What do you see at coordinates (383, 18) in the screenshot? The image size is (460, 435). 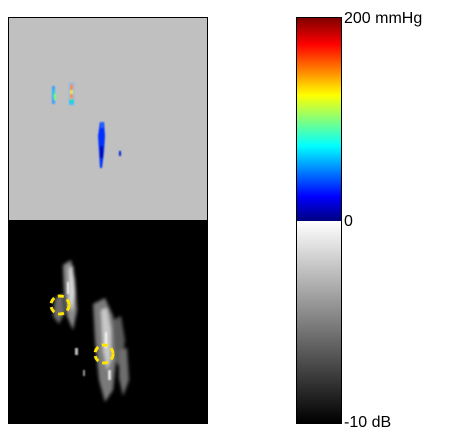 I see `colorbar-max-label: 200 mmHg` at bounding box center [383, 18].